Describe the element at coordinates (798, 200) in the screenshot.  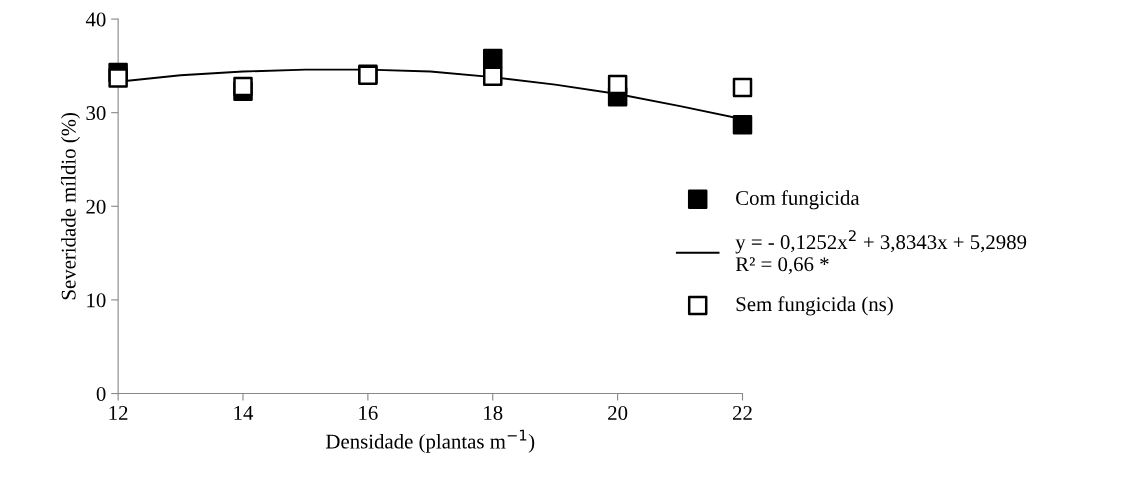
I see `legend-label: Com fungicida` at that location.